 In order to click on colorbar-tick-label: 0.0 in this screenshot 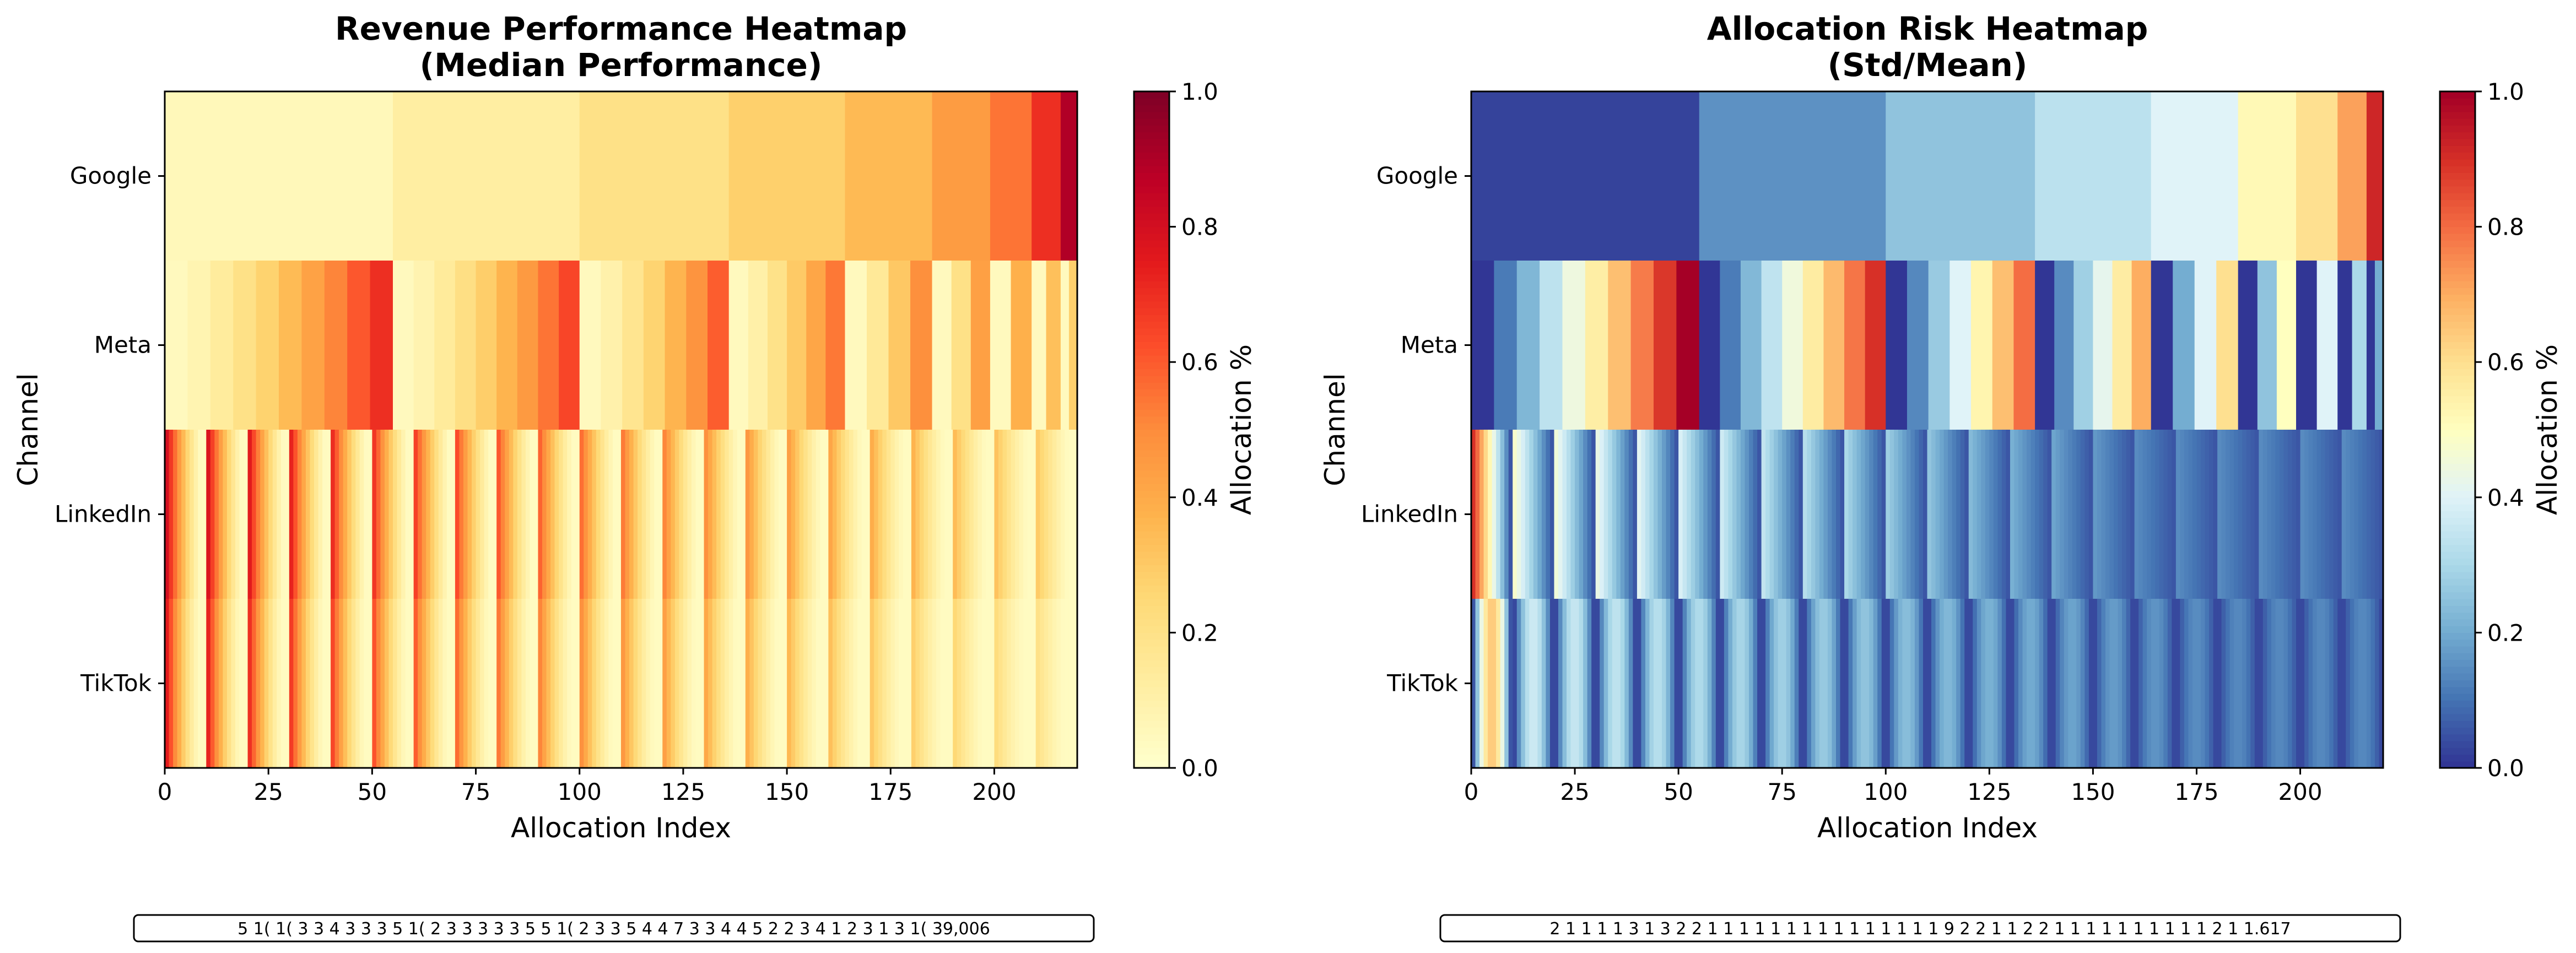, I will do `click(1199, 768)`.